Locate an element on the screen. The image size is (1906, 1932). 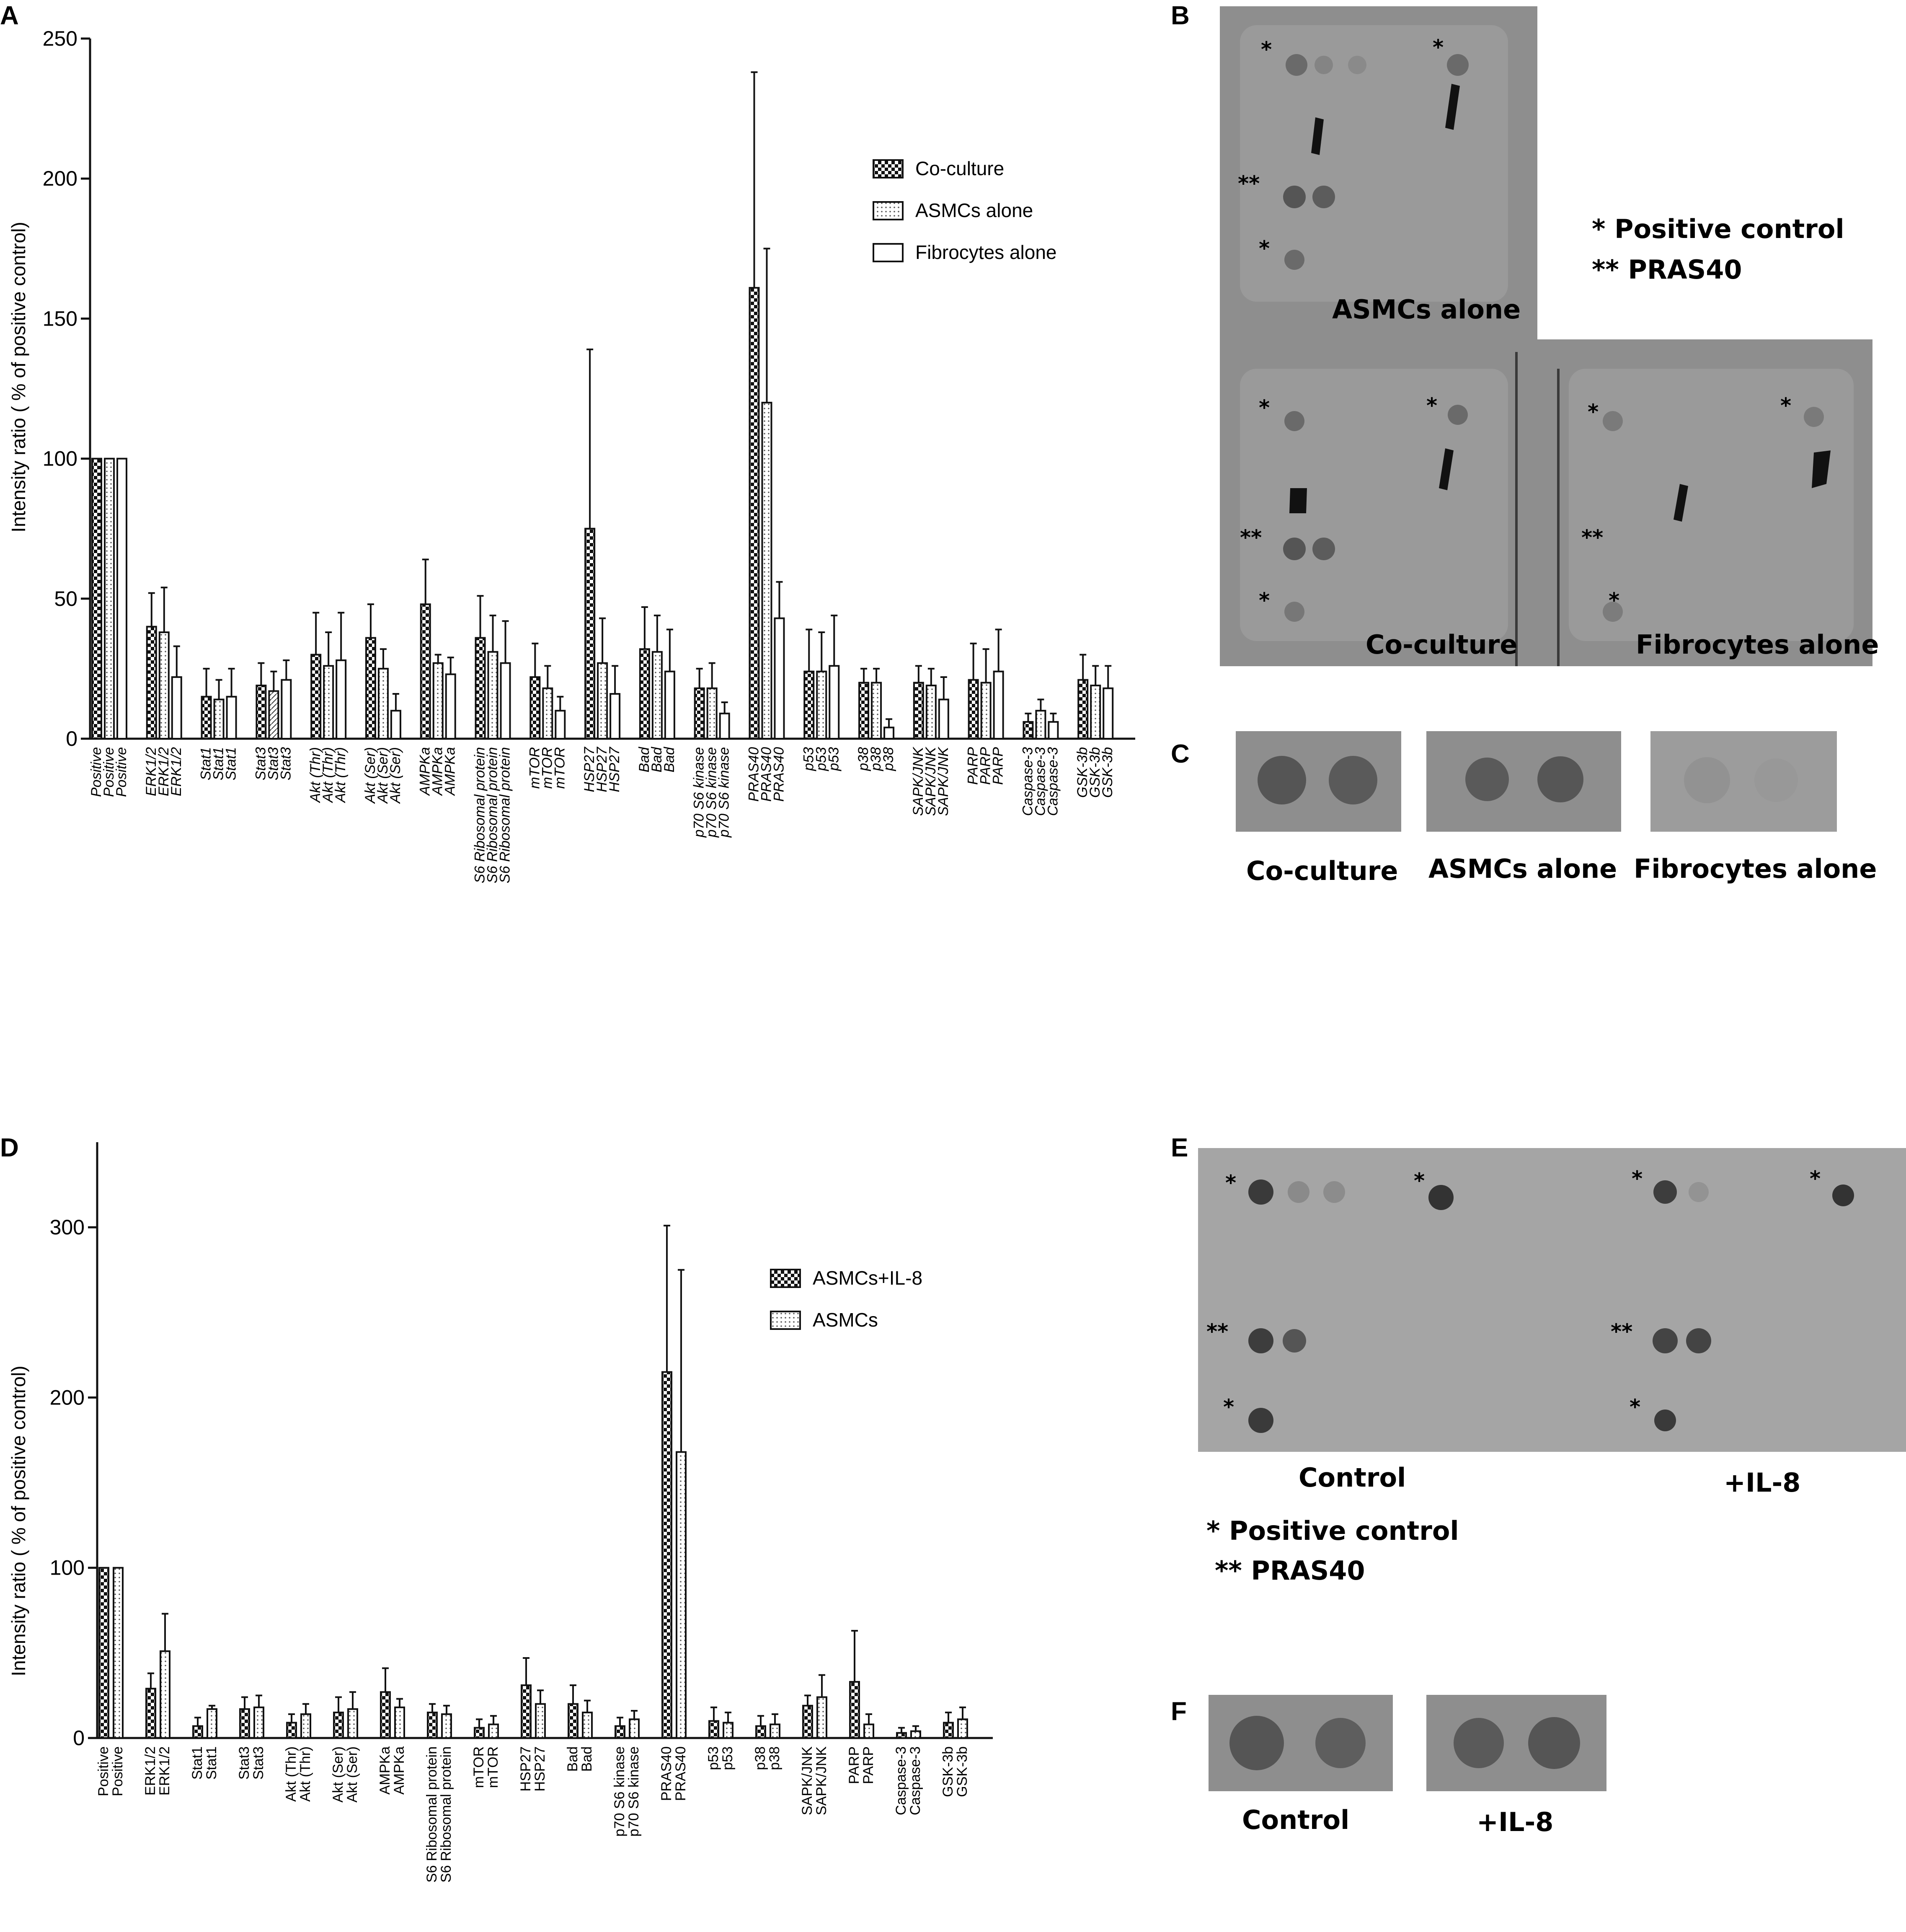
x-tick-label: GSK-3b is located at coordinates (962, 1771).